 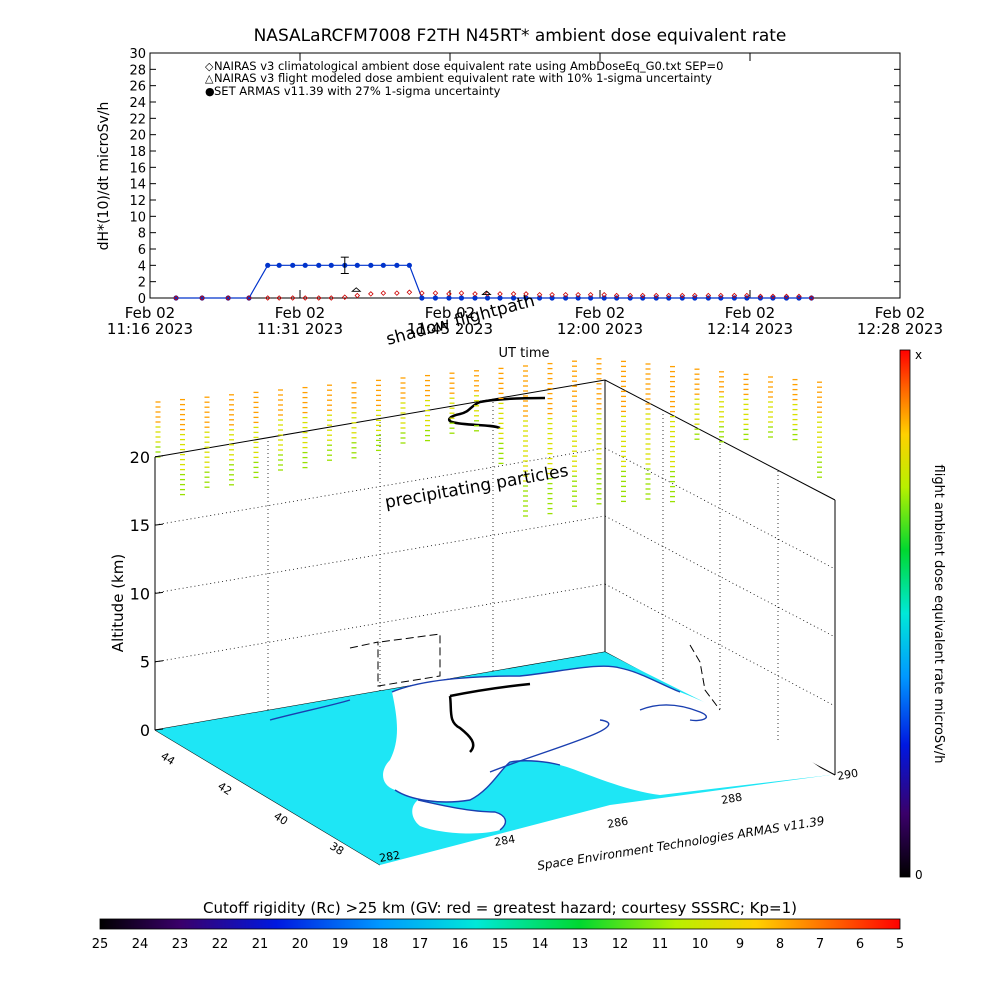 What do you see at coordinates (524, 353) in the screenshot?
I see `x-axis-label: UT time` at bounding box center [524, 353].